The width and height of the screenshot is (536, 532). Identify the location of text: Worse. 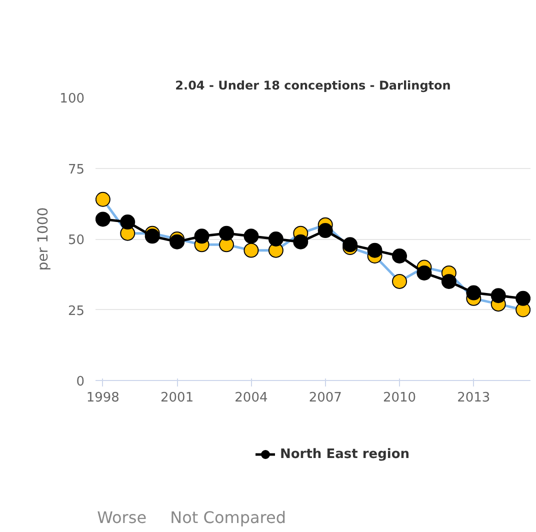
(122, 517).